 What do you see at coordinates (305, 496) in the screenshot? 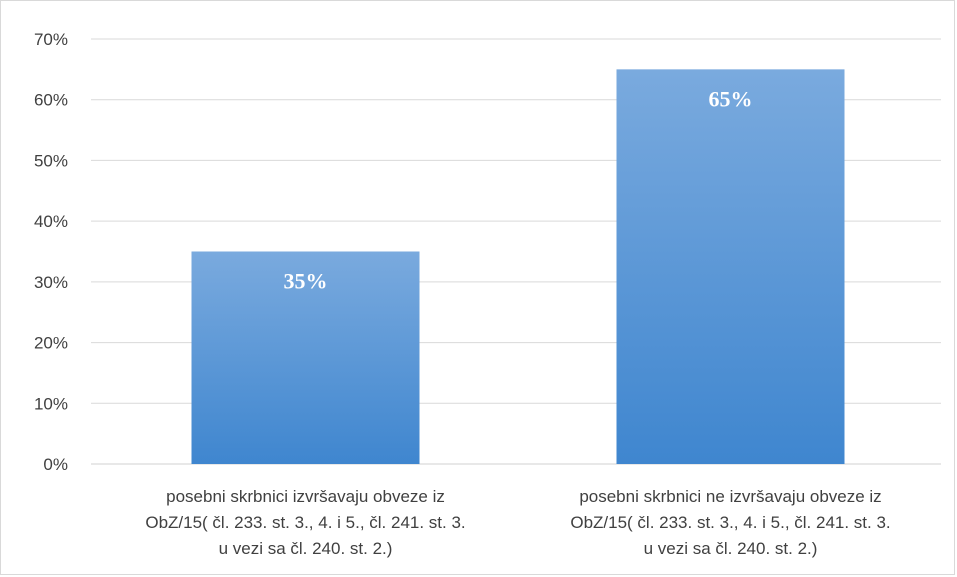
I see `x-category-label-line: posebni skrbnici izvršavaju obveze iz` at bounding box center [305, 496].